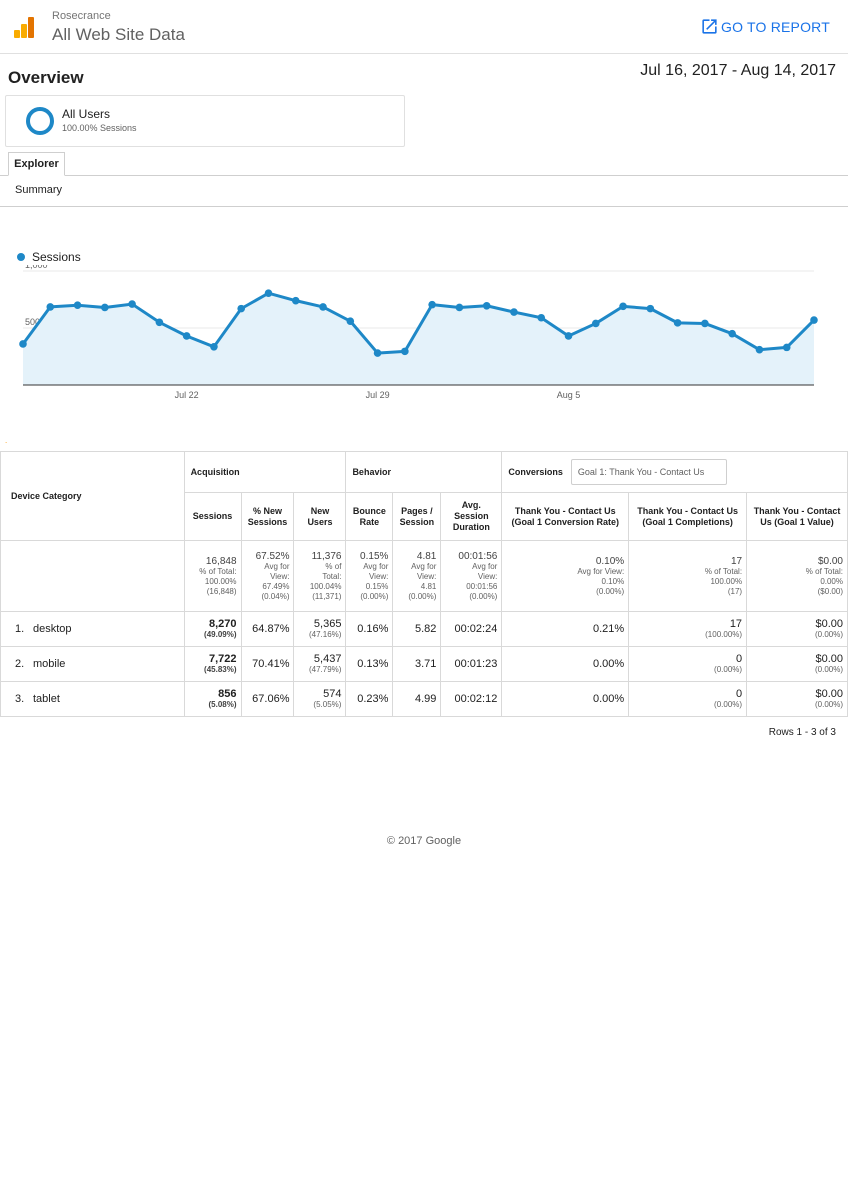 Image resolution: width=848 pixels, height=1200 pixels. What do you see at coordinates (36, 164) in the screenshot?
I see `tab-explorer: Explorer` at bounding box center [36, 164].